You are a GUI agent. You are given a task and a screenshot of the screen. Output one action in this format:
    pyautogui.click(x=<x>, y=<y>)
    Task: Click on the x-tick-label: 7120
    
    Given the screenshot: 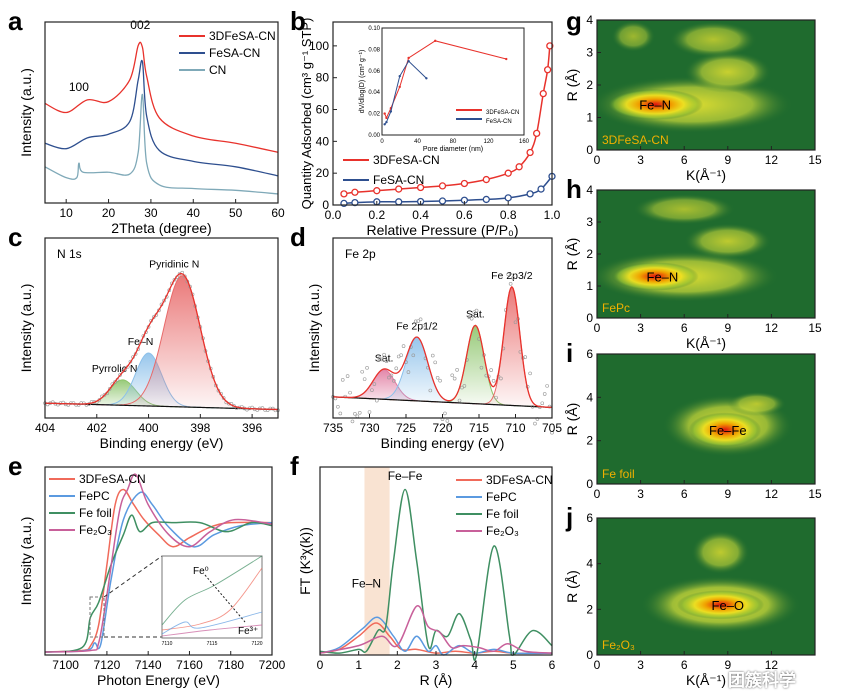 What is the action you would take?
    pyautogui.click(x=107, y=665)
    